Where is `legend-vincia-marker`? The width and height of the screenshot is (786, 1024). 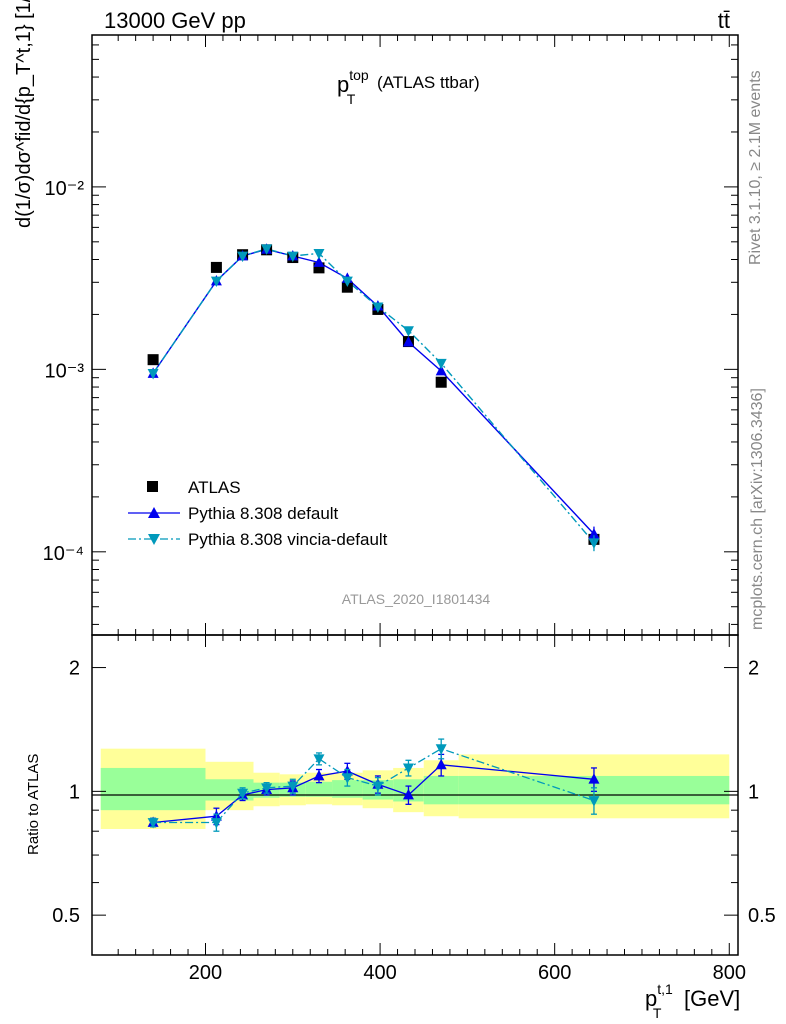 legend-vincia-marker is located at coordinates (154, 539).